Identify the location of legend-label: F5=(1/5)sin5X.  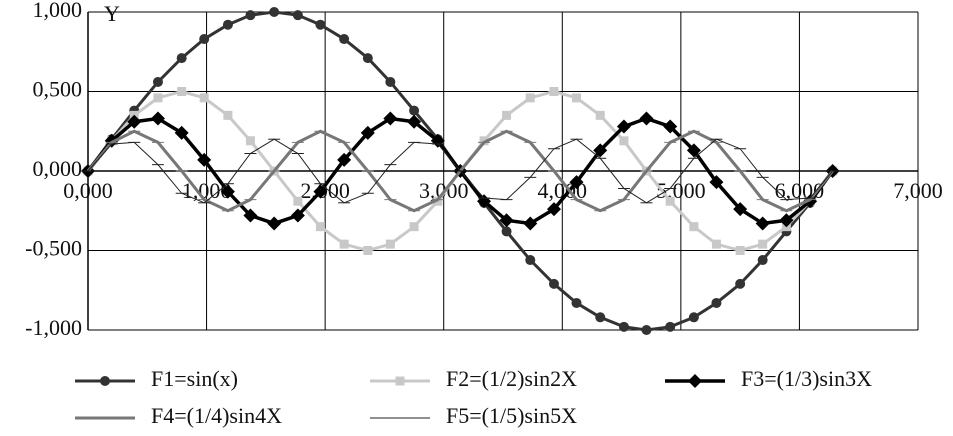
(511, 415).